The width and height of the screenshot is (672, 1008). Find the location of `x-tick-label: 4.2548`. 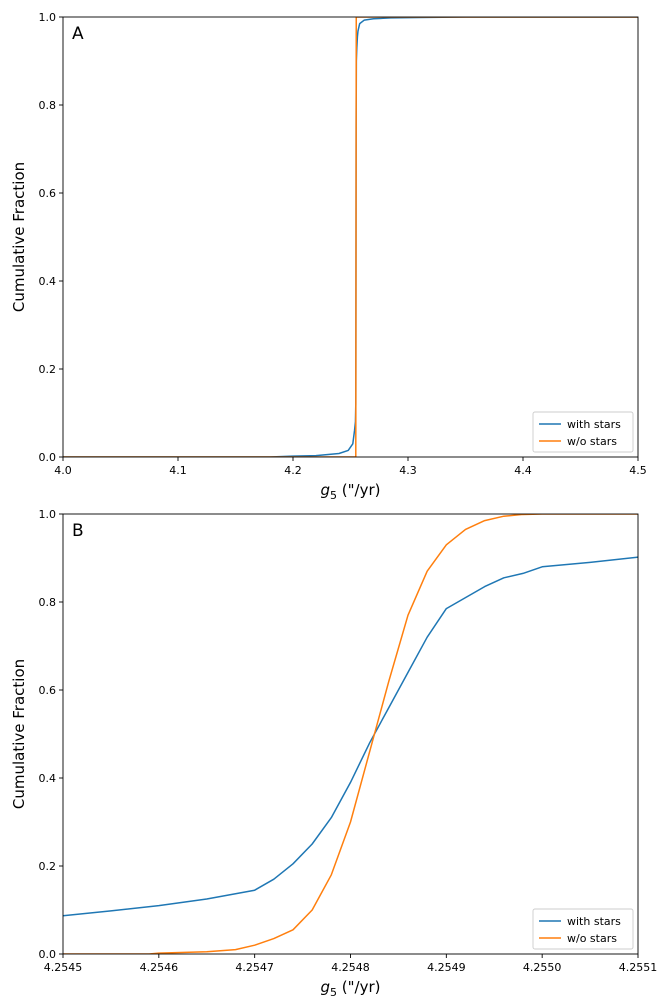

x-tick-label: 4.2548 is located at coordinates (350, 967).